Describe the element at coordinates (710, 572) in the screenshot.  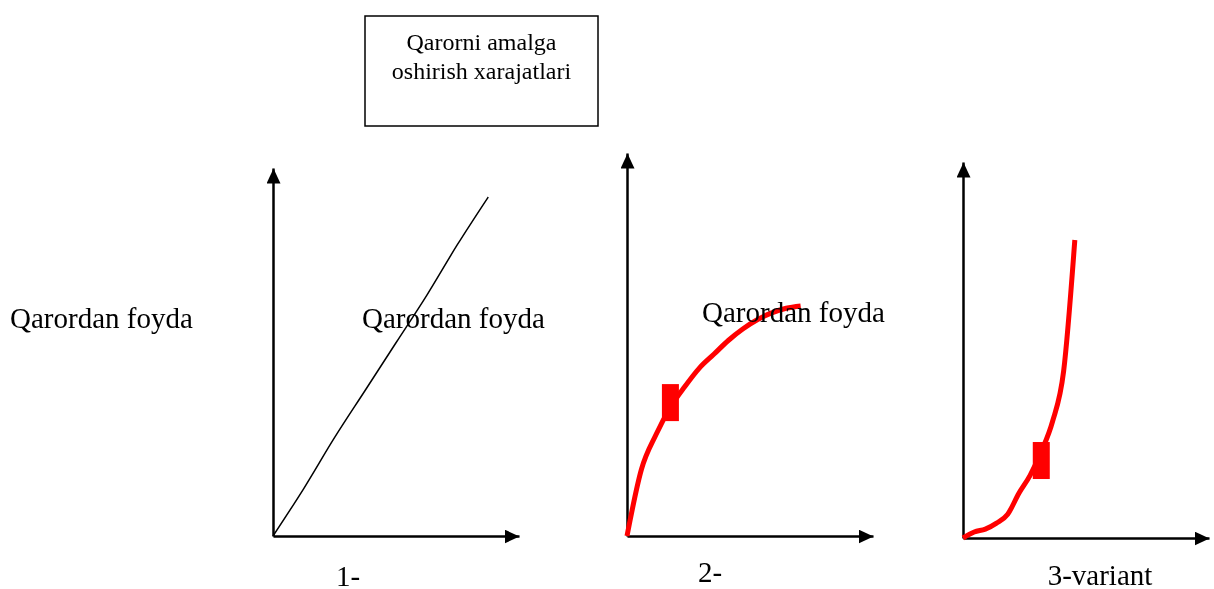
I see `x-axis-title: 2-` at that location.